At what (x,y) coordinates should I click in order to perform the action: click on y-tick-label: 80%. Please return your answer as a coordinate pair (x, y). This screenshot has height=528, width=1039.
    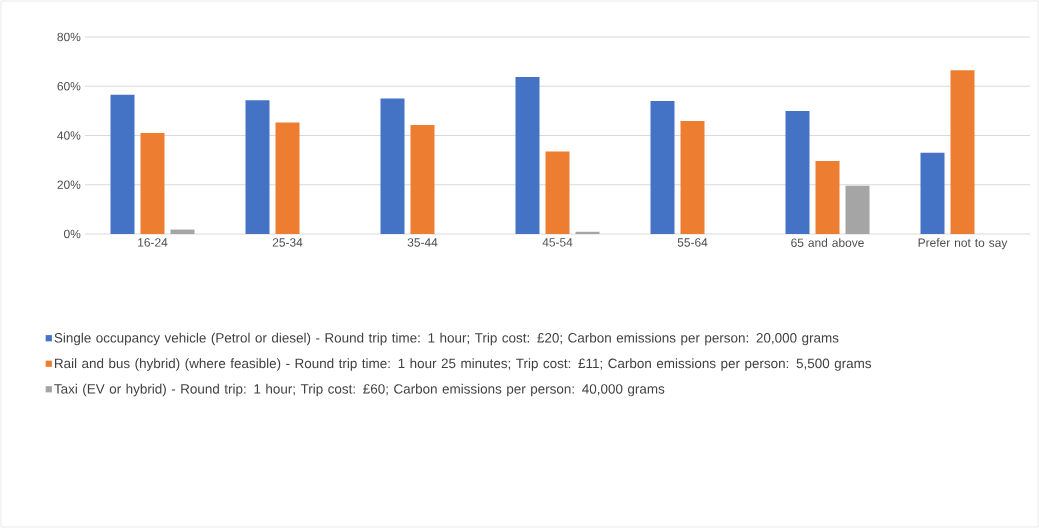
    Looking at the image, I should click on (69, 37).